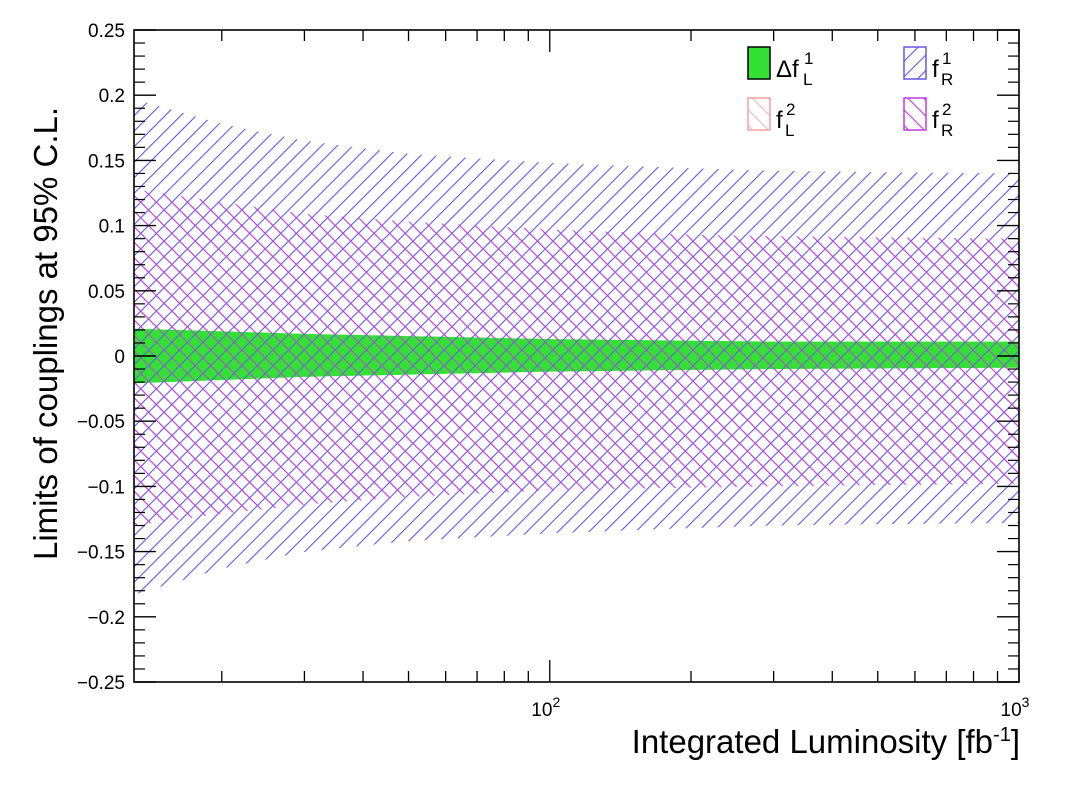 The width and height of the screenshot is (1065, 798). What do you see at coordinates (119, 357) in the screenshot?
I see `y-tick-label: 0` at bounding box center [119, 357].